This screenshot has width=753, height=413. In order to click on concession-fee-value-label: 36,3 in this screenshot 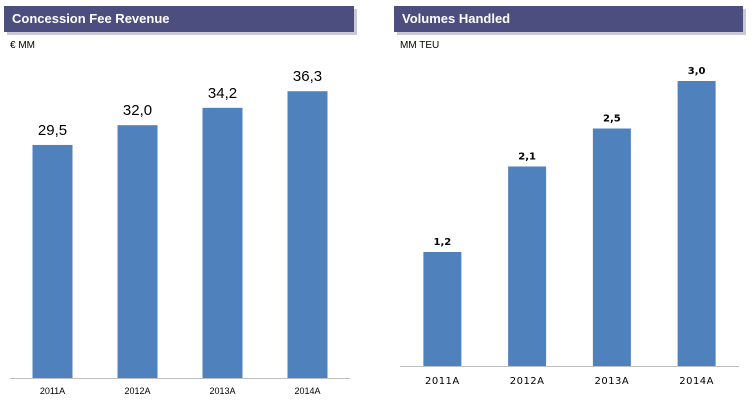, I will do `click(307, 76)`.